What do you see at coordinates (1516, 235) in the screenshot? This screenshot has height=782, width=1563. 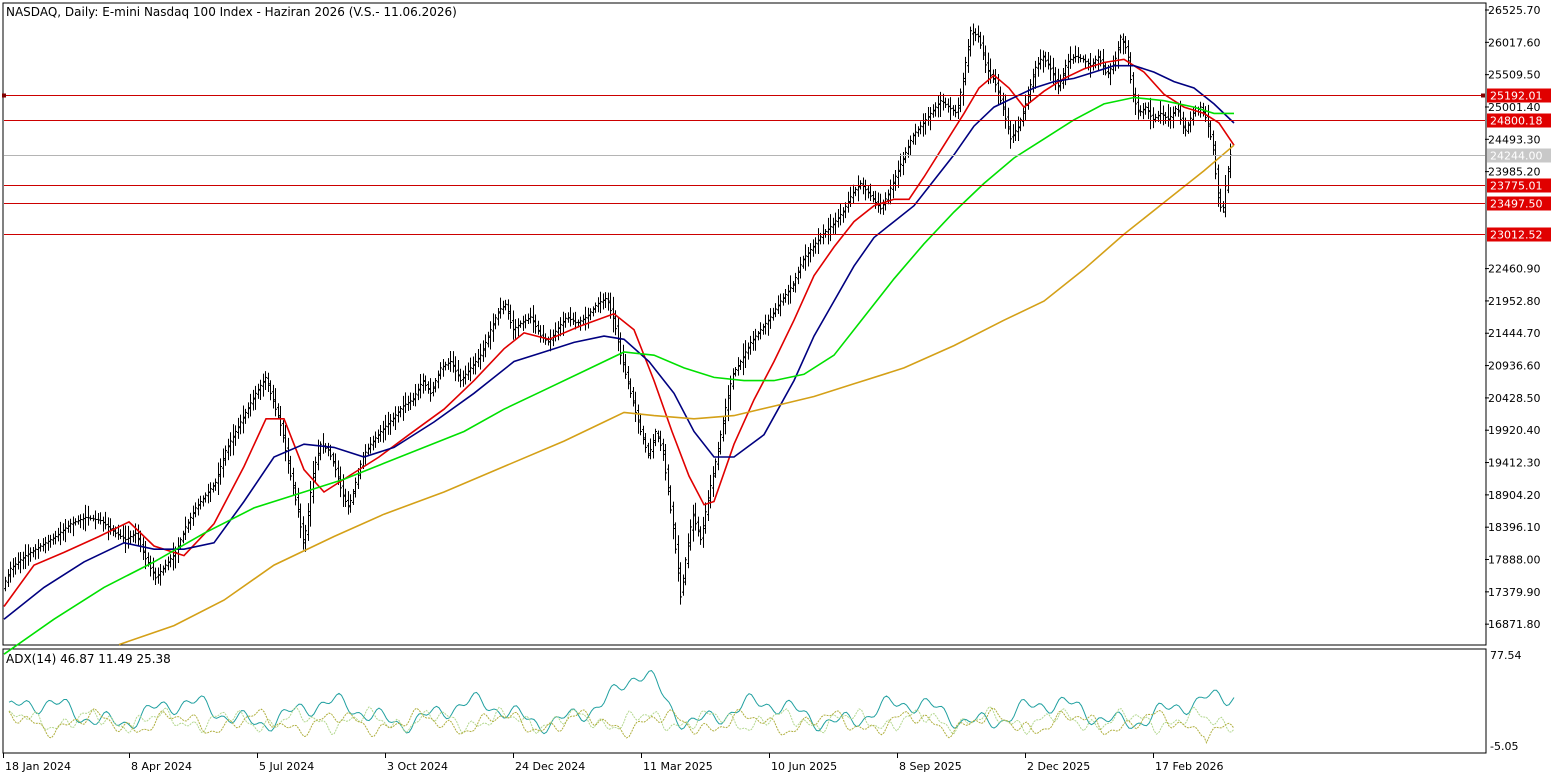 I see `level-label: 23012.52` at bounding box center [1516, 235].